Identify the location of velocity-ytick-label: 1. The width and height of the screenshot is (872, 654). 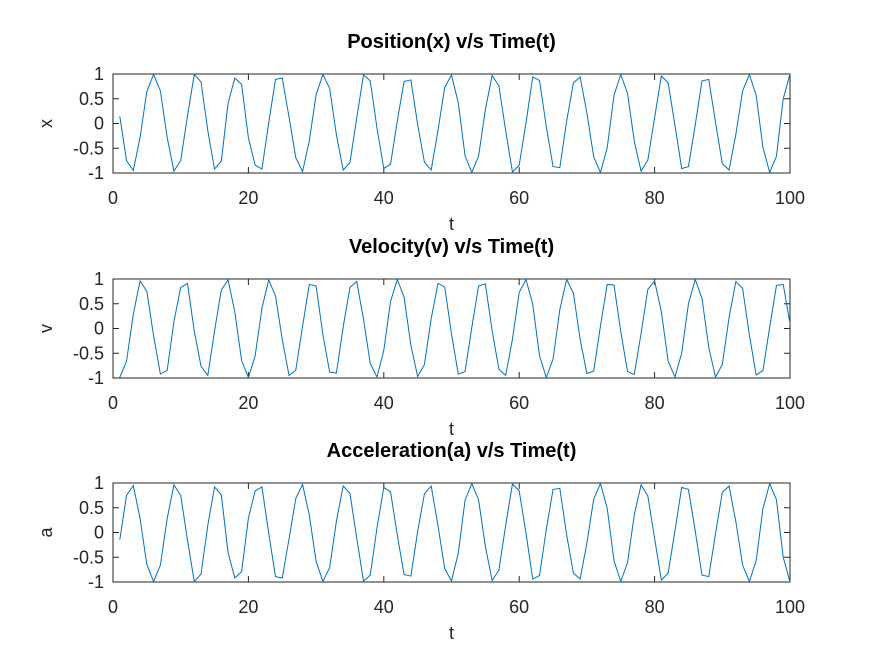
(99, 279).